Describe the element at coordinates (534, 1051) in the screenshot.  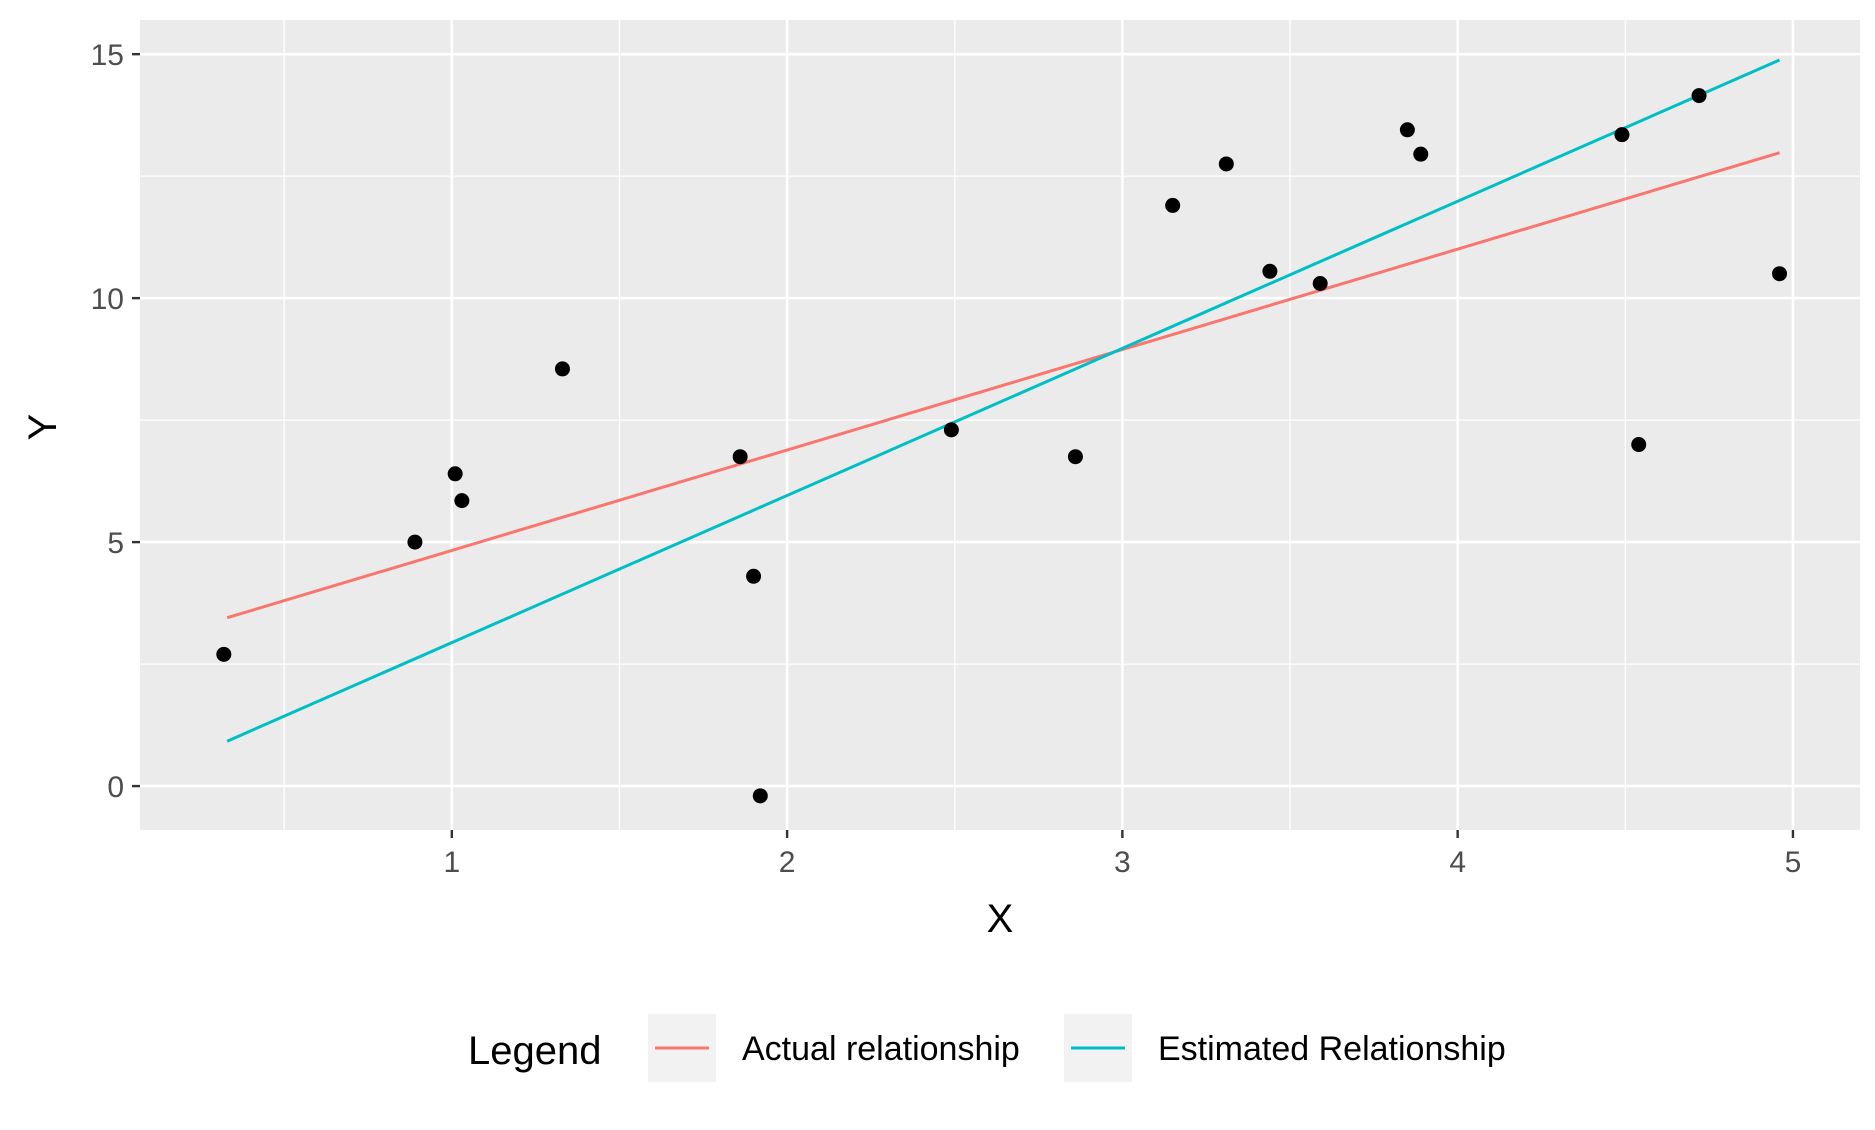
I see `legend-title: Legend` at that location.